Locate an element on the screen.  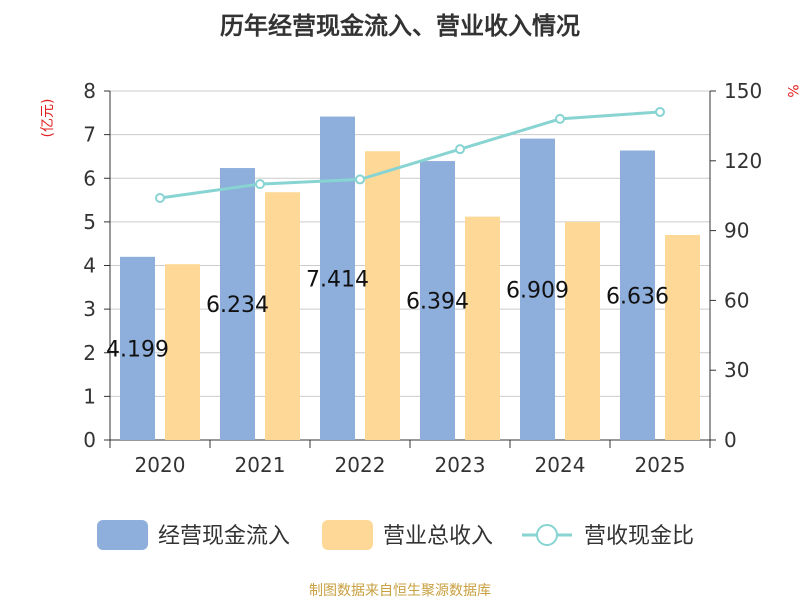
y-left-tick-label: 7 is located at coordinates (89, 135).